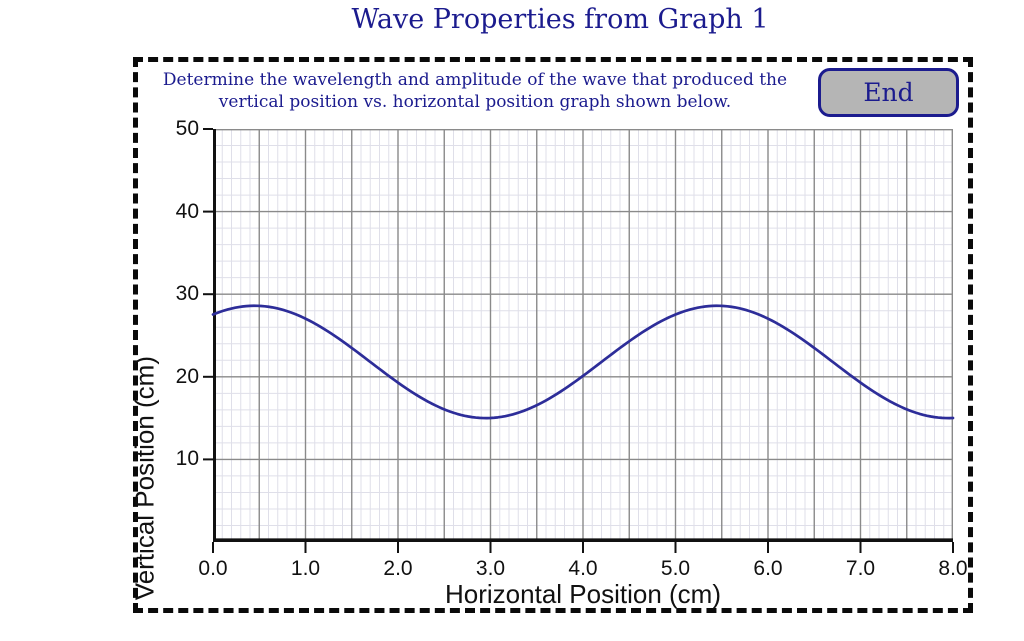  Describe the element at coordinates (953, 568) in the screenshot. I see `x-tick-label: 8.0` at that location.